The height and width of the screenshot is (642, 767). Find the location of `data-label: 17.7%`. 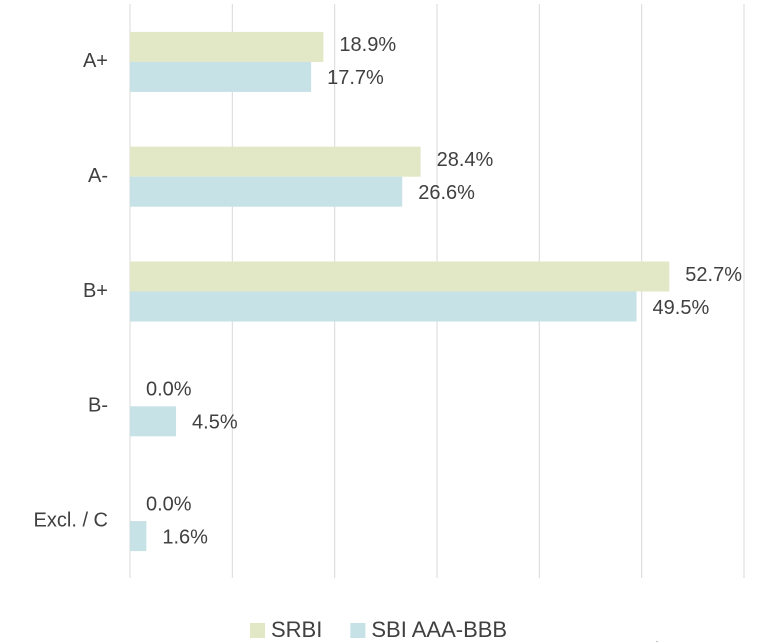

data-label: 17.7% is located at coordinates (355, 78).